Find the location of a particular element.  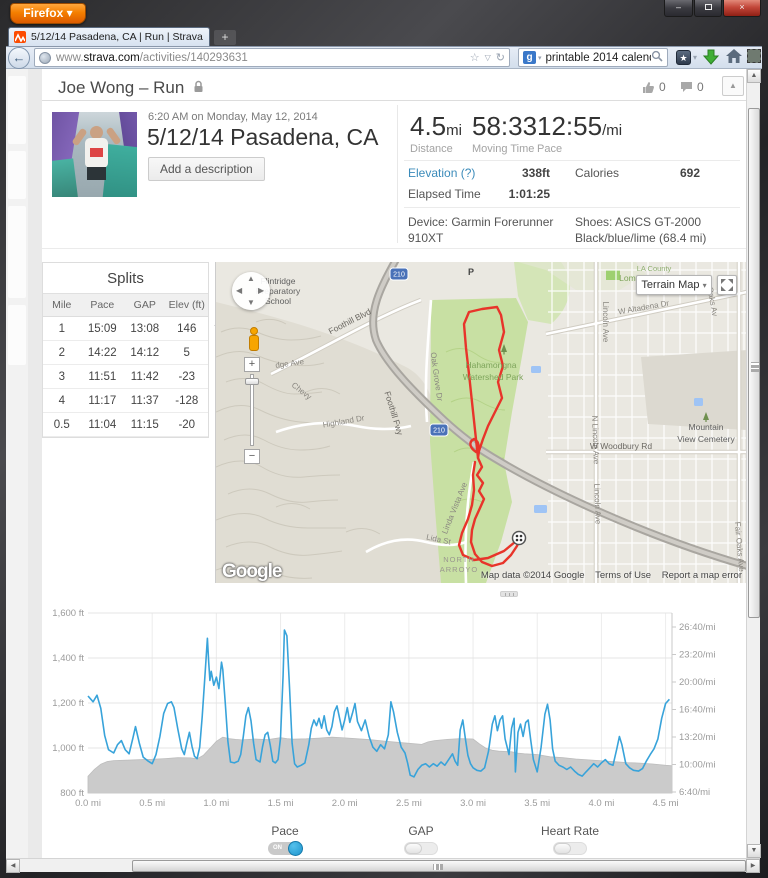

splits-title: Splits is located at coordinates (125, 278).